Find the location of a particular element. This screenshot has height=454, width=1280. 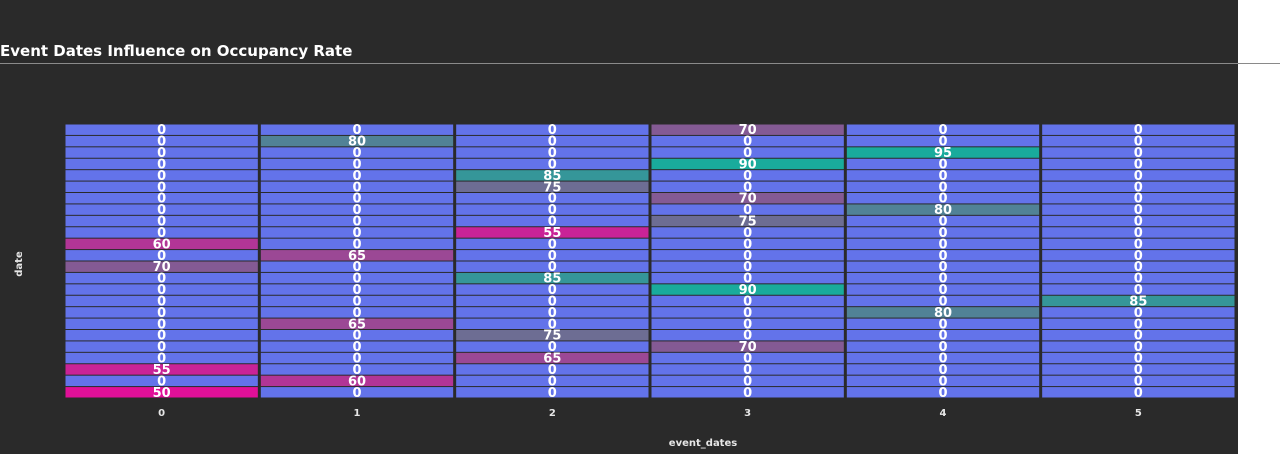

heatmap-cell-label: 60 is located at coordinates (357, 381).